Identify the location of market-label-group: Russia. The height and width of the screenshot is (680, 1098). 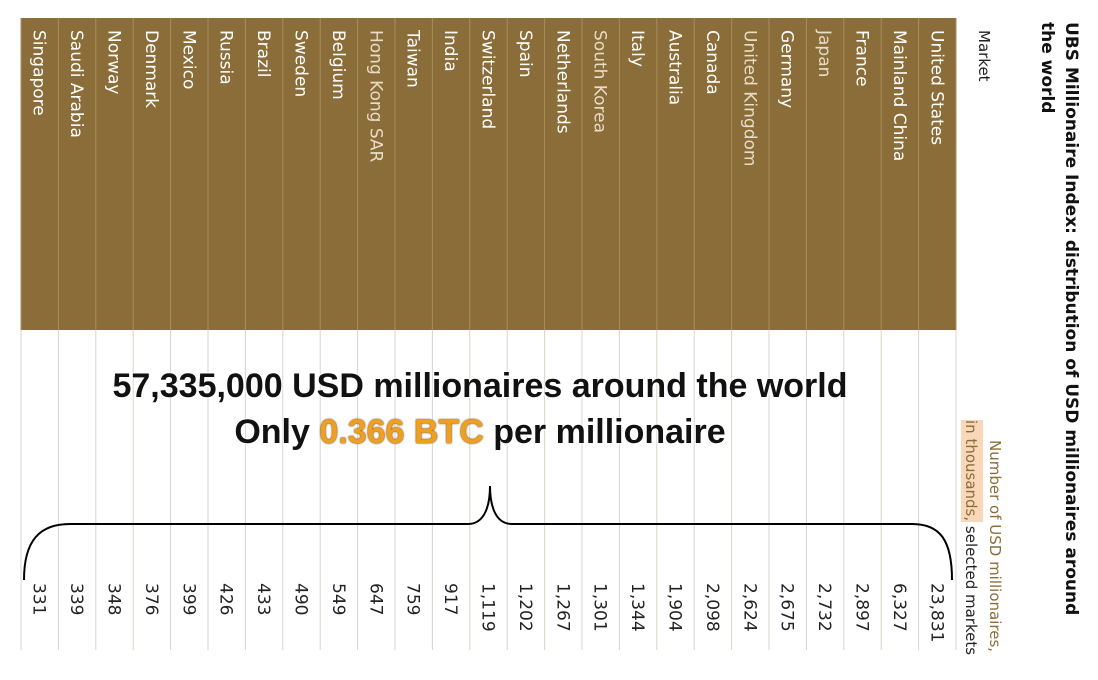
(226, 57).